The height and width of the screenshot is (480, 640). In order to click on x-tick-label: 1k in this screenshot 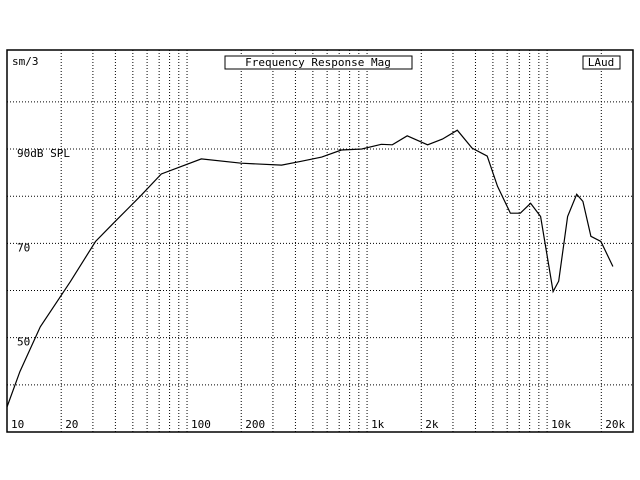, I will do `click(378, 424)`.